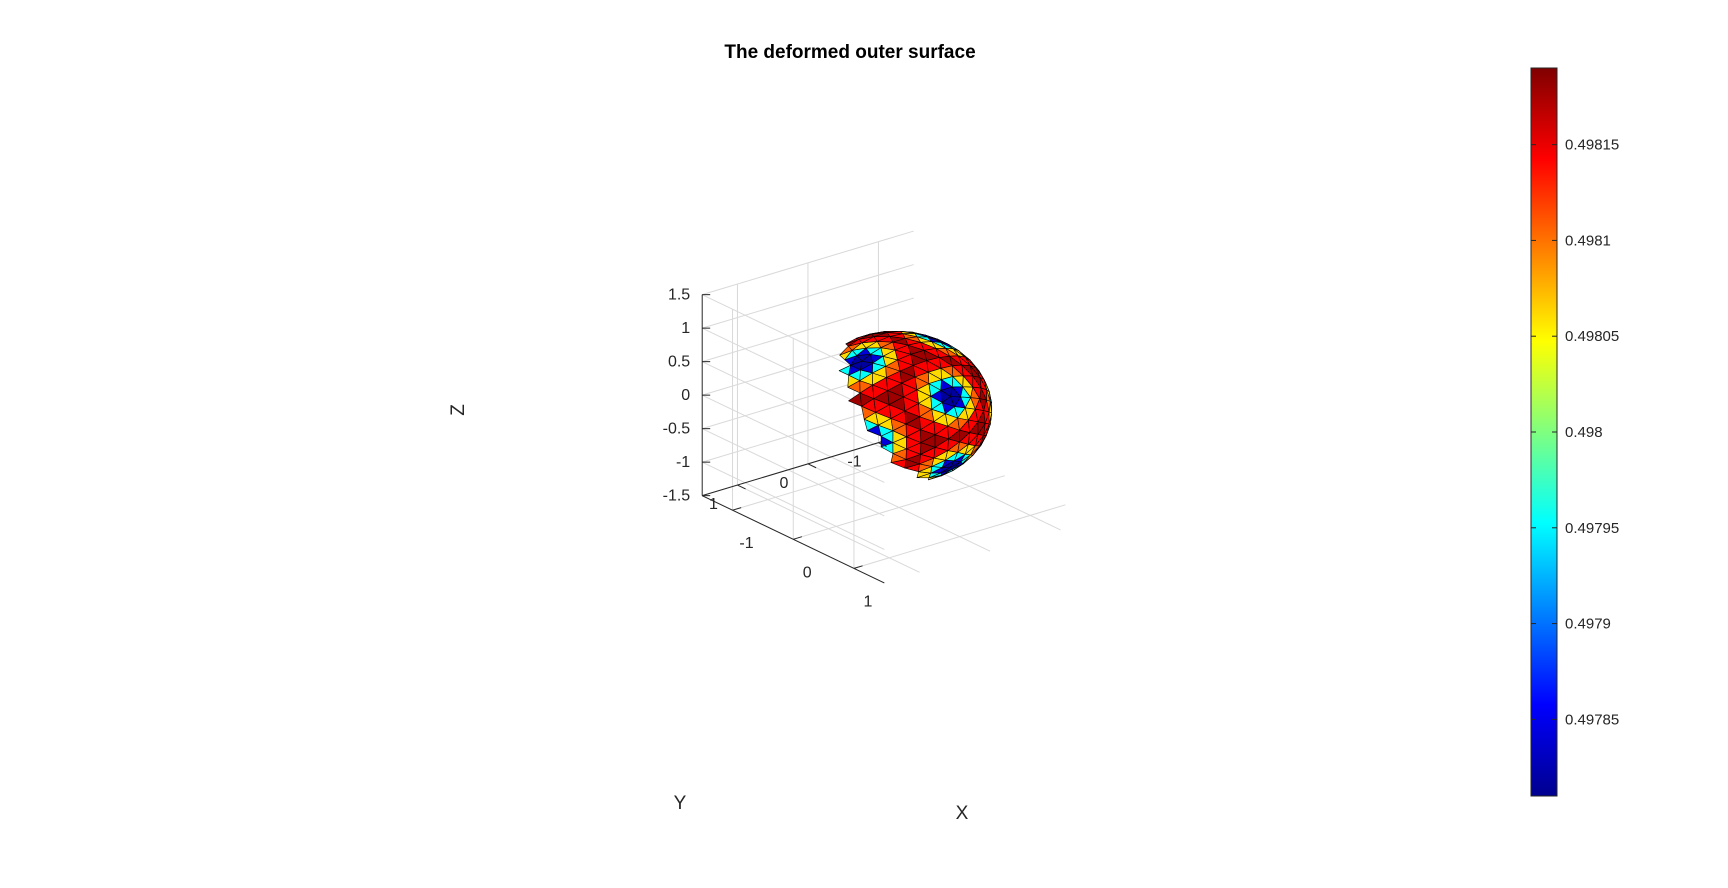 This screenshot has height=888, width=1728. I want to click on z-tick-label: -1.5, so click(677, 496).